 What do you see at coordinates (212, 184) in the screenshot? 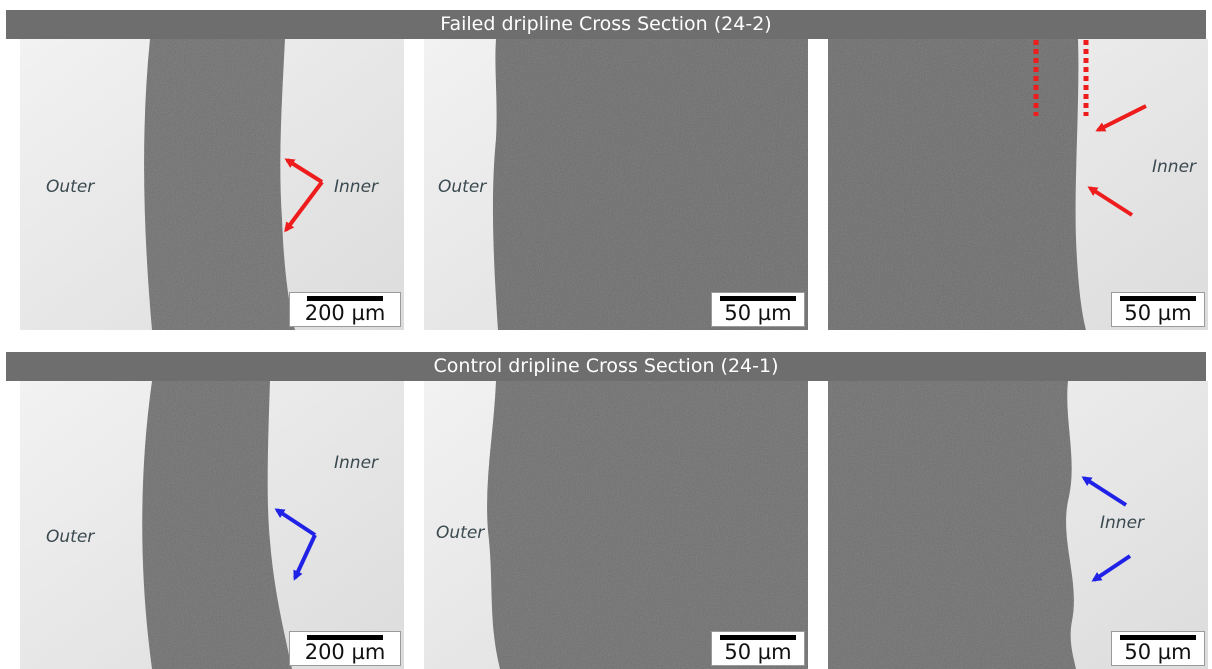
I see `failed-micrograph-overview: Outer Inner 200 µm` at bounding box center [212, 184].